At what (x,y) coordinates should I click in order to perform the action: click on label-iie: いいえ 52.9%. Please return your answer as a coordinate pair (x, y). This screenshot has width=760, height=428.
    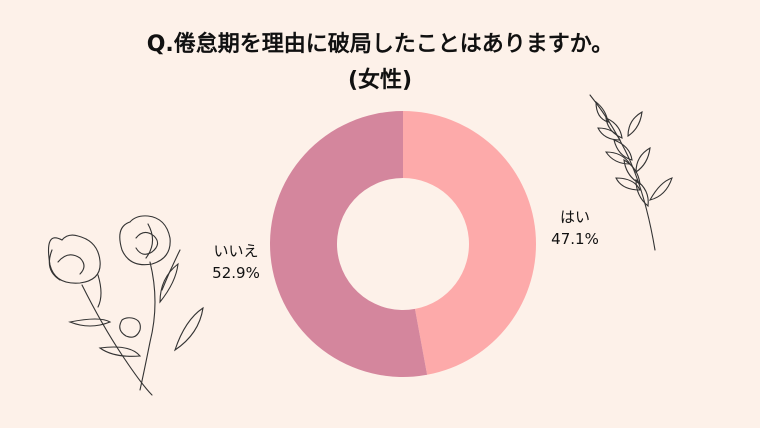
    Looking at the image, I should click on (236, 262).